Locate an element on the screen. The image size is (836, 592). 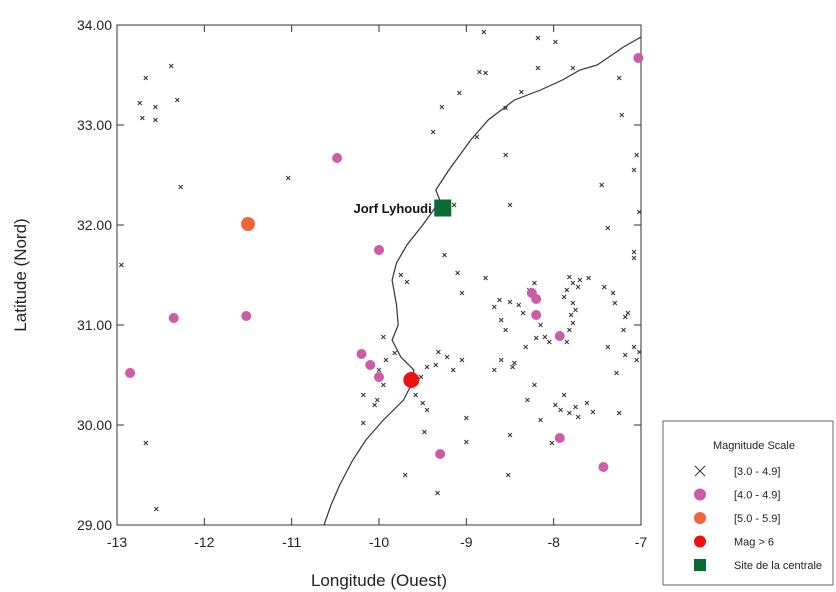
legend-label: [3.0 - 4.9] is located at coordinates (757, 472).